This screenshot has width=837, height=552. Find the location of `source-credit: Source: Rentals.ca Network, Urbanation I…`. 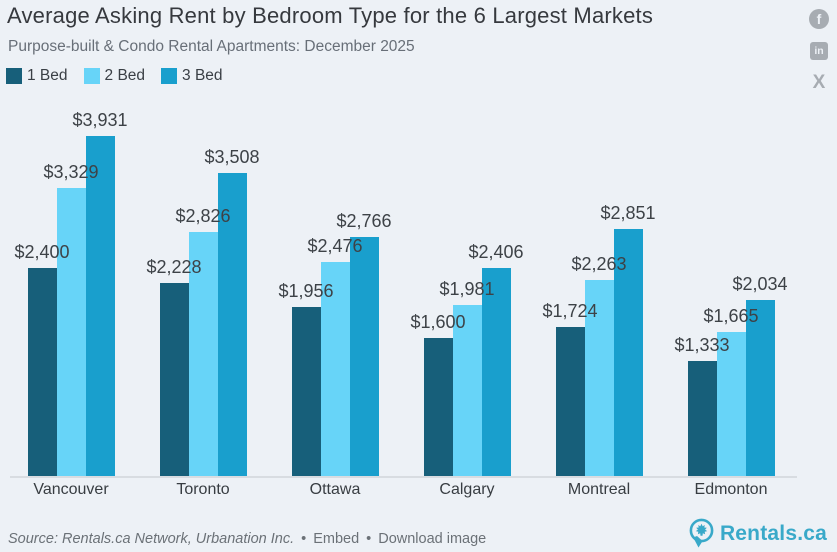

source-credit: Source: Rentals.ca Network, Urbanation I… is located at coordinates (151, 539).